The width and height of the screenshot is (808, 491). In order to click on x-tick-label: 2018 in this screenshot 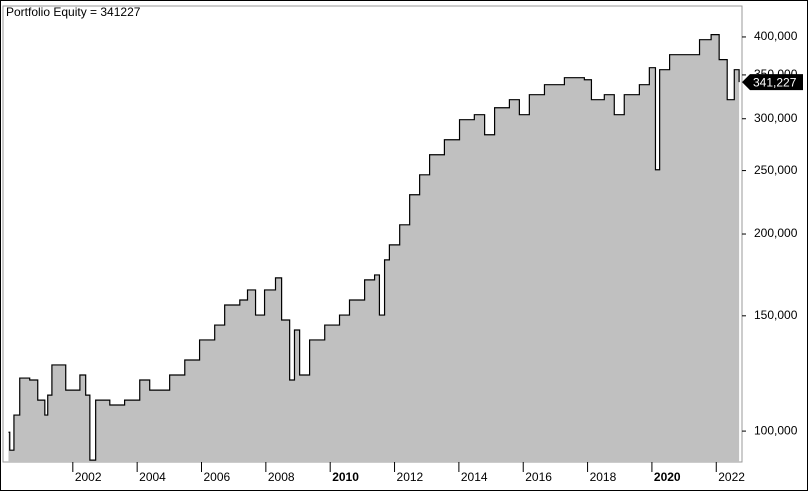, I will do `click(603, 477)`.